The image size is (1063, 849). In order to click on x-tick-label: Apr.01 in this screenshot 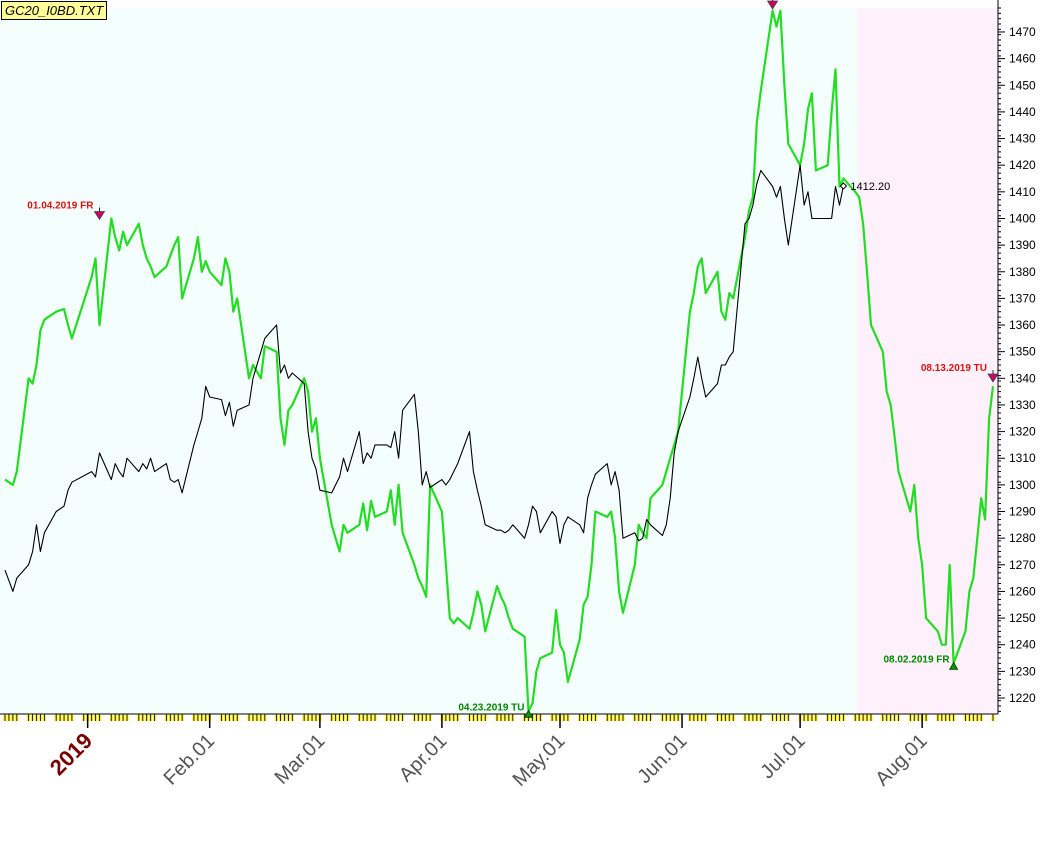, I will do `click(423, 758)`.